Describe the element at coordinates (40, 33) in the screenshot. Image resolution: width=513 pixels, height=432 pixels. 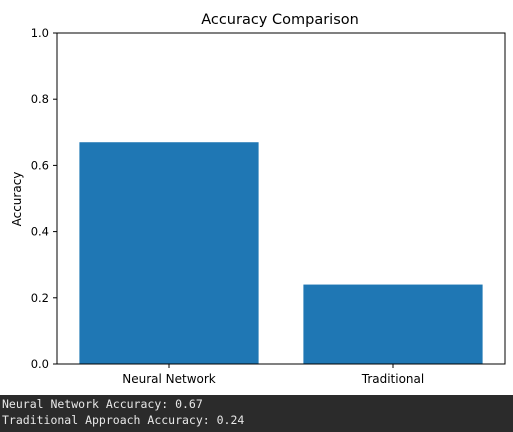
I see `y-tick-label: 1.0` at that location.